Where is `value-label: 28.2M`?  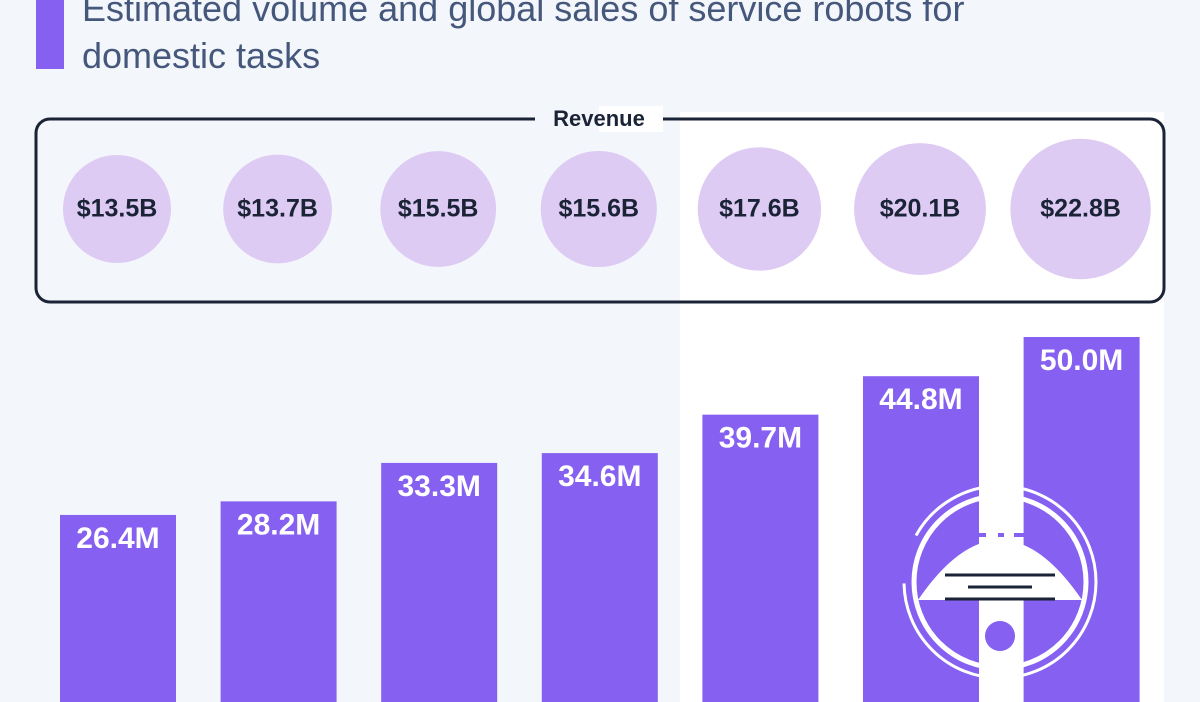 value-label: 28.2M is located at coordinates (278, 524).